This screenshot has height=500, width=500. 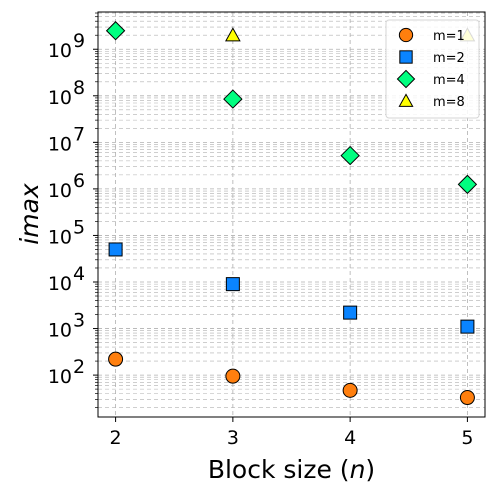 I want to click on y-tick-exponent: 5, so click(x=79, y=227).